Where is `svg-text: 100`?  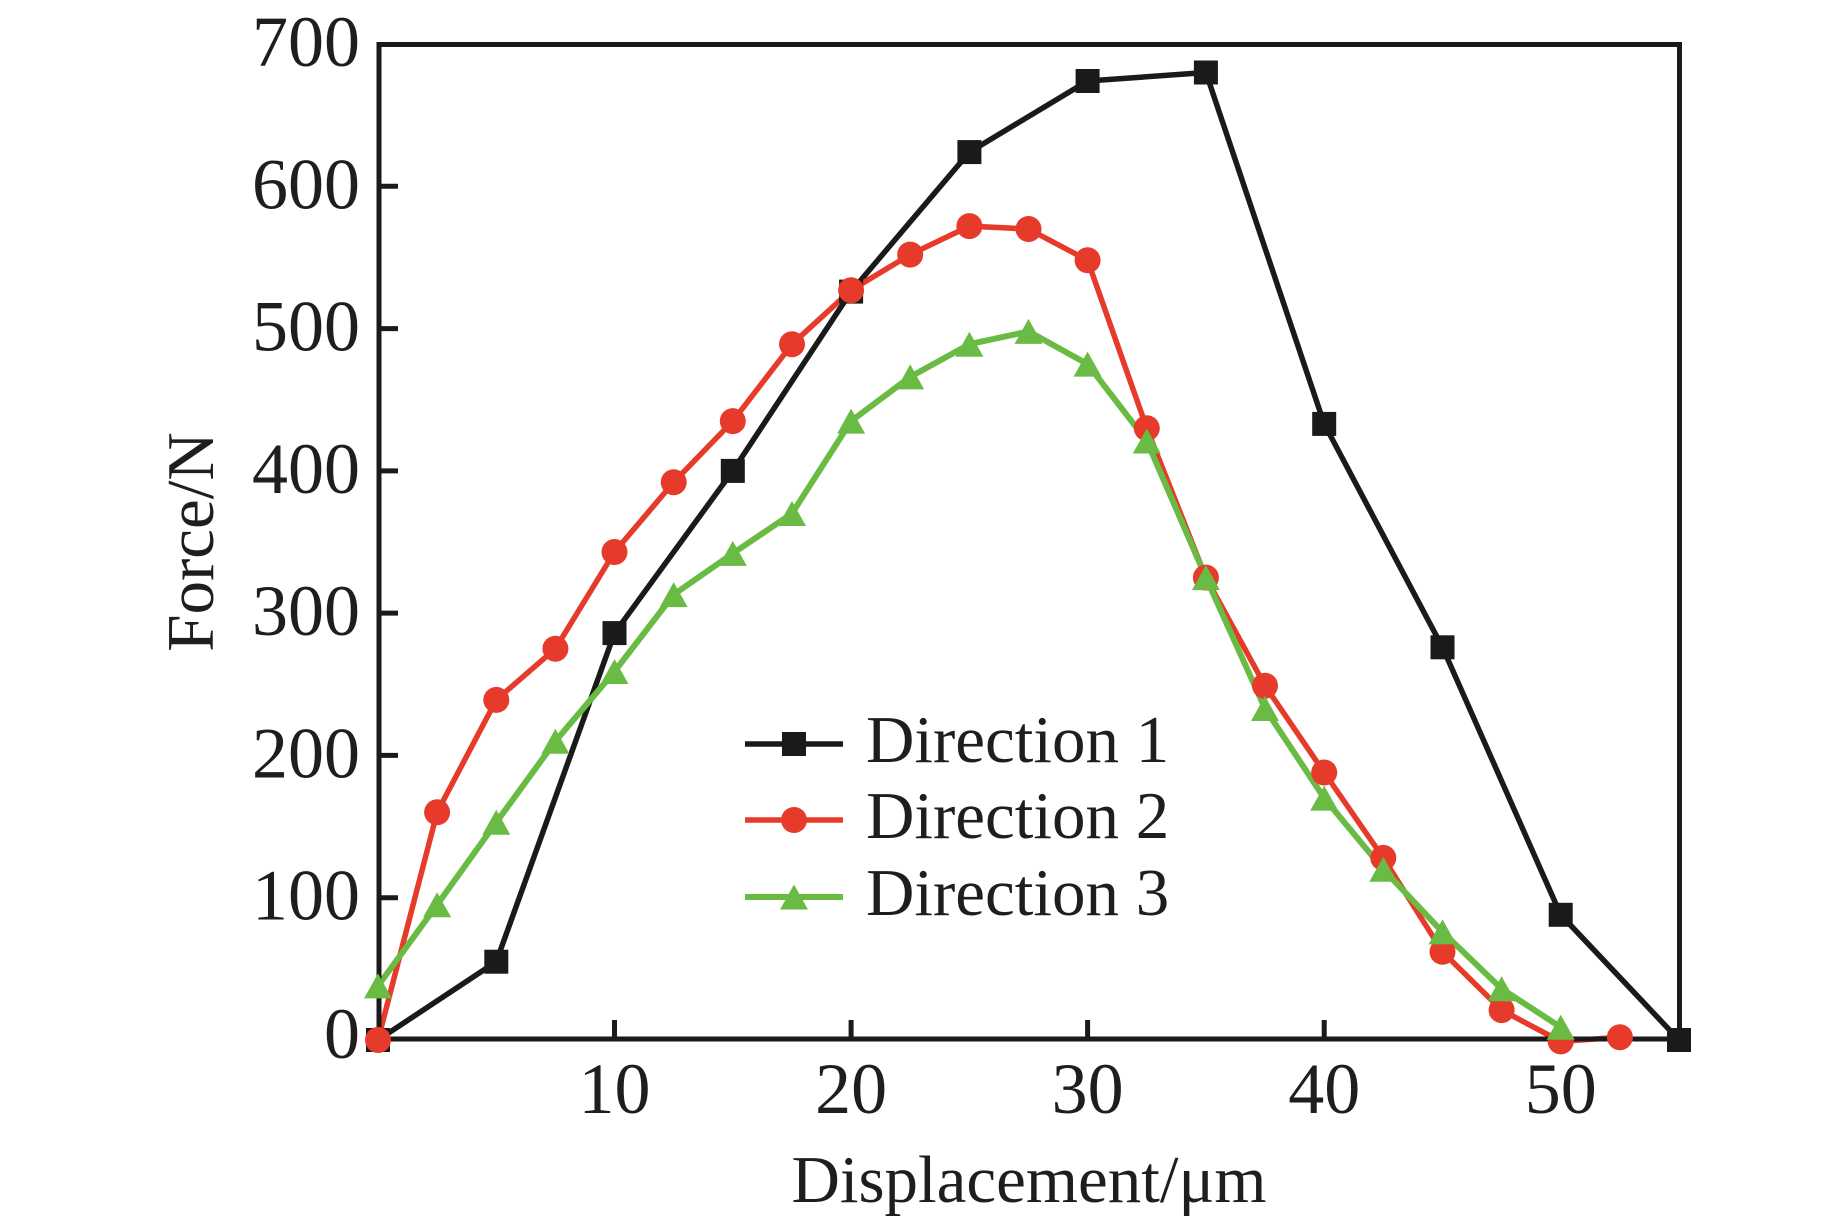
svg-text: 100 is located at coordinates (306, 896).